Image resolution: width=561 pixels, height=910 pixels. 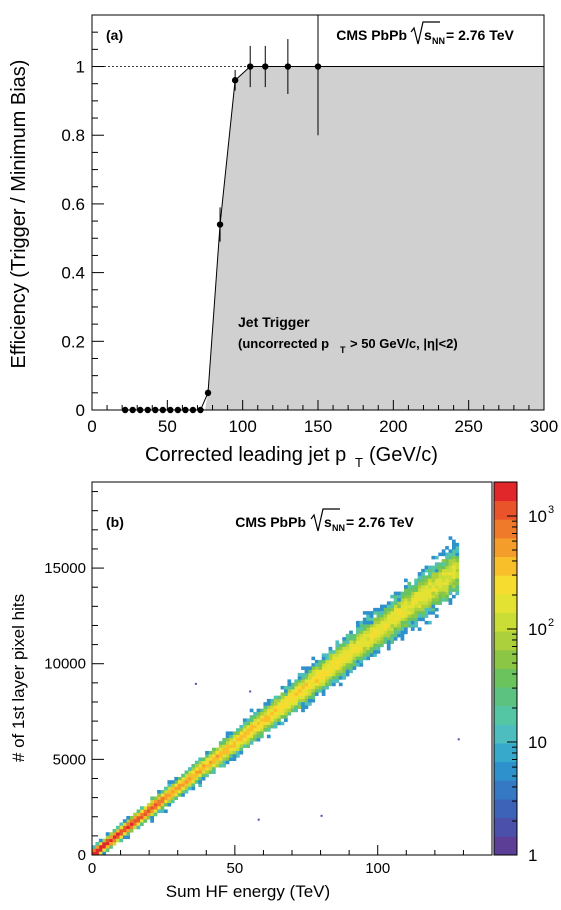 I want to click on panel-b-energy-subscript: NN, so click(x=338, y=528).